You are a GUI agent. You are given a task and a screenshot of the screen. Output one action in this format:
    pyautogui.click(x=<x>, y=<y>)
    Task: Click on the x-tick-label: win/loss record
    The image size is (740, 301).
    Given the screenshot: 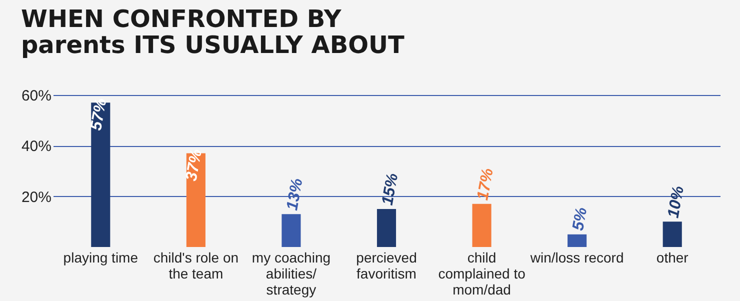 What is the action you would take?
    pyautogui.click(x=576, y=258)
    